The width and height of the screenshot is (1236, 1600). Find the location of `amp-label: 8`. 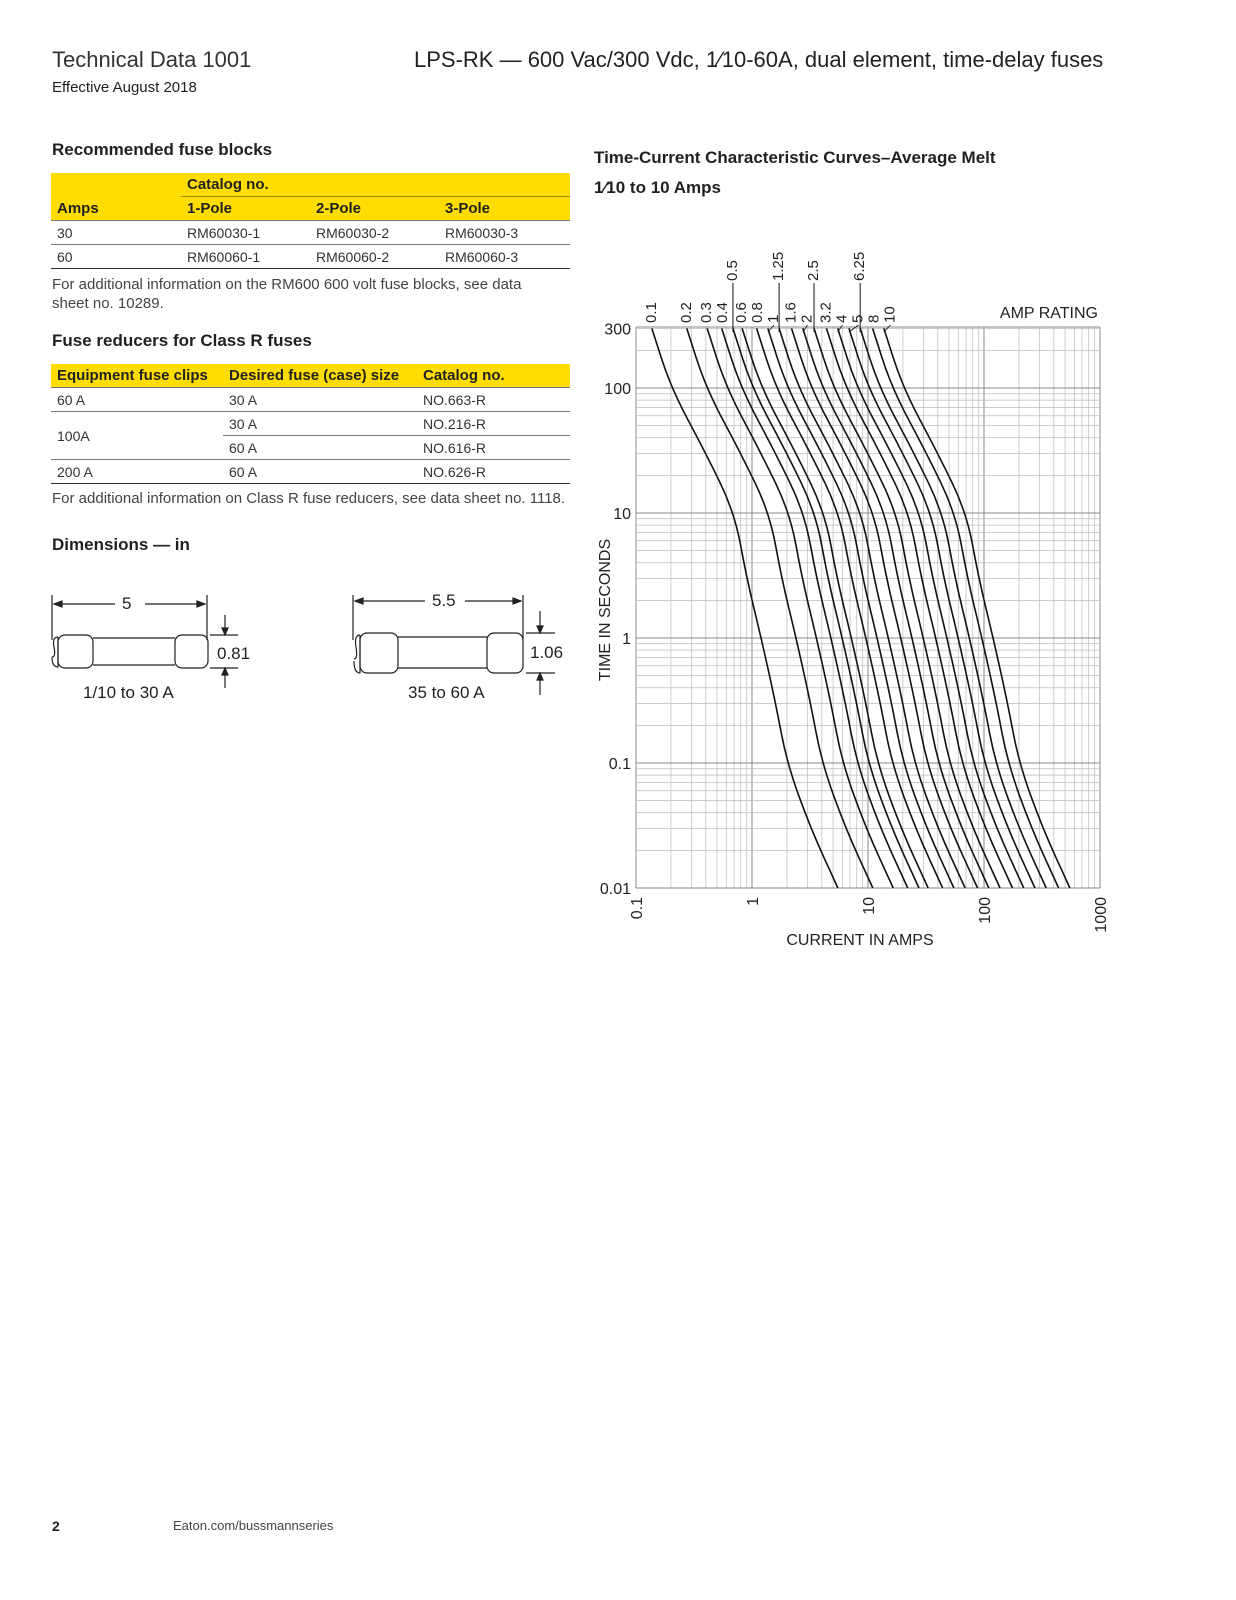

amp-label: 8 is located at coordinates (873, 319).